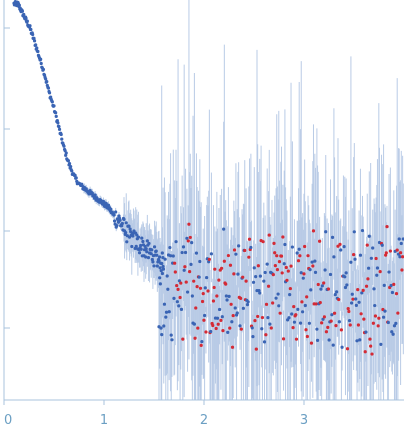 The height and width of the screenshot is (437, 404). Describe the element at coordinates (204, 420) in the screenshot. I see `x-tick-label-2: 2` at that location.